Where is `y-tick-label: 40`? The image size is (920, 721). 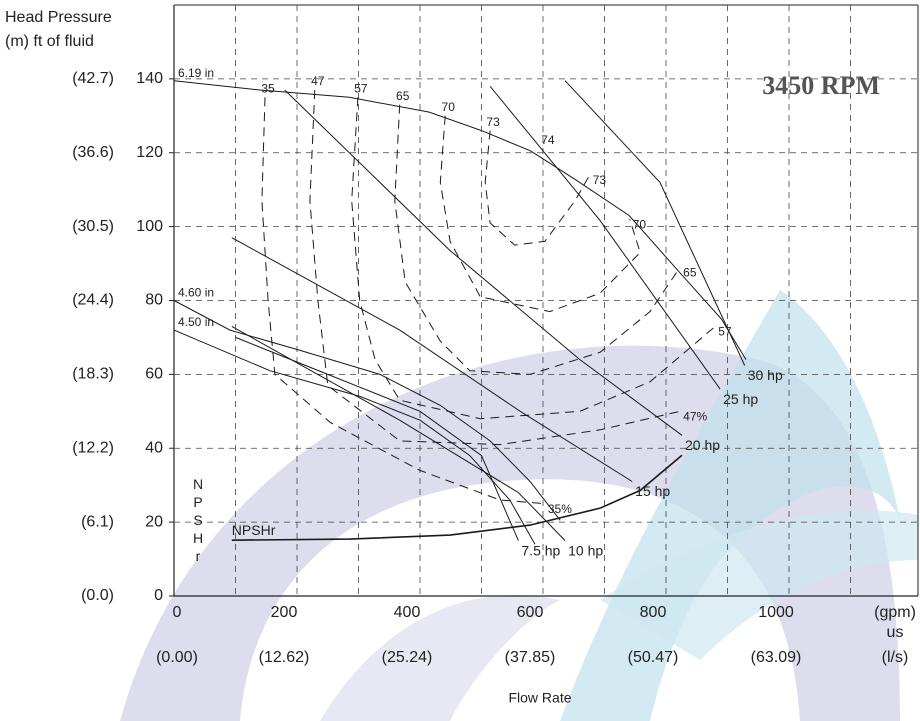 y-tick-label: 40 is located at coordinates (154, 447).